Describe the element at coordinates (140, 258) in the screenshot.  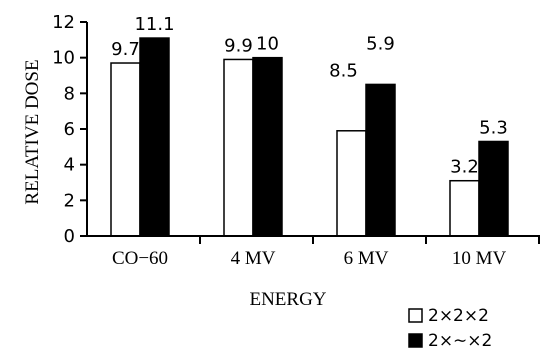
I see `x-tick-label: CO−60` at that location.